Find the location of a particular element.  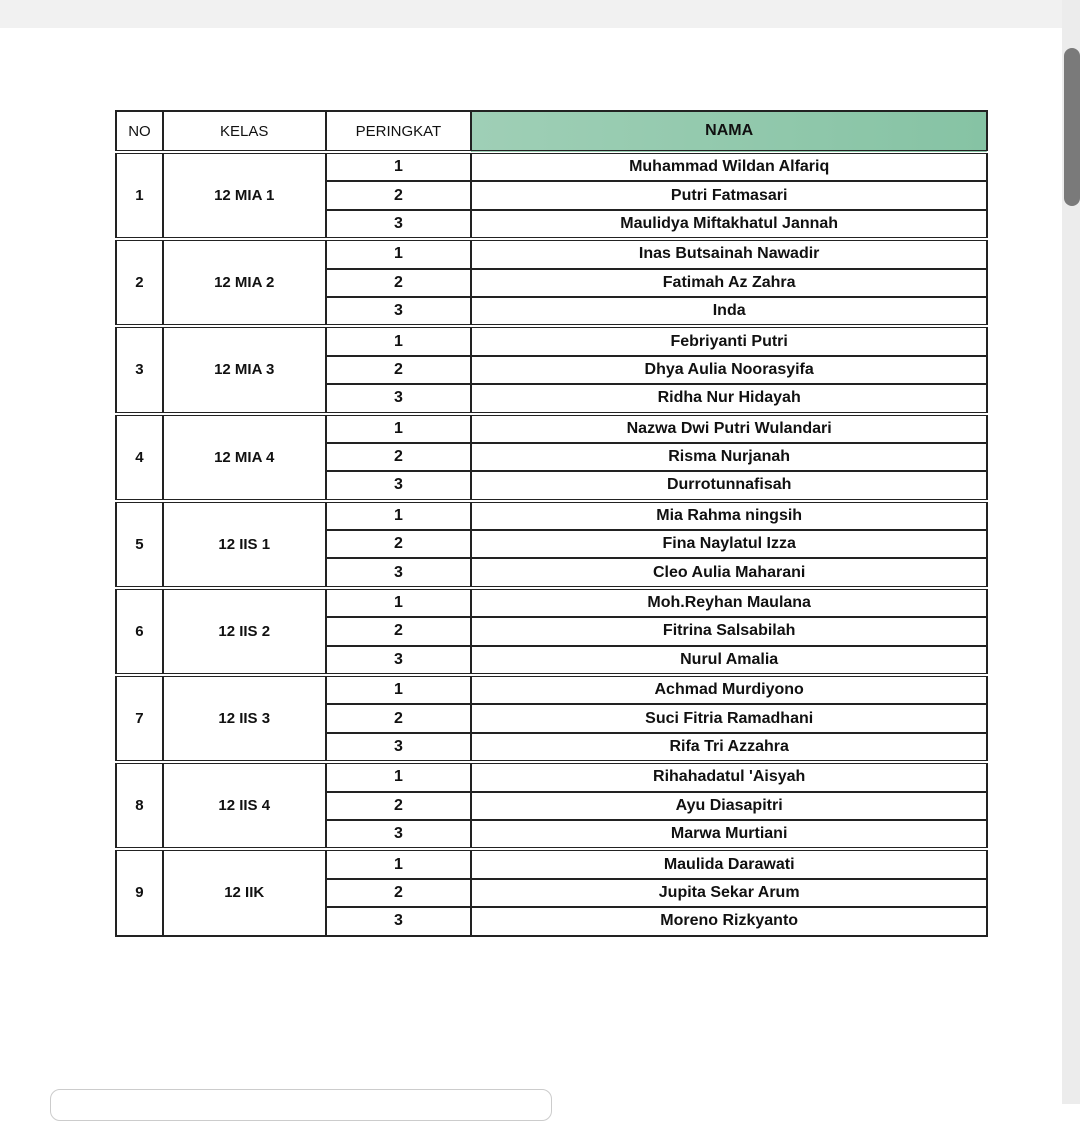

cell-no: 9 is located at coordinates (139, 892).